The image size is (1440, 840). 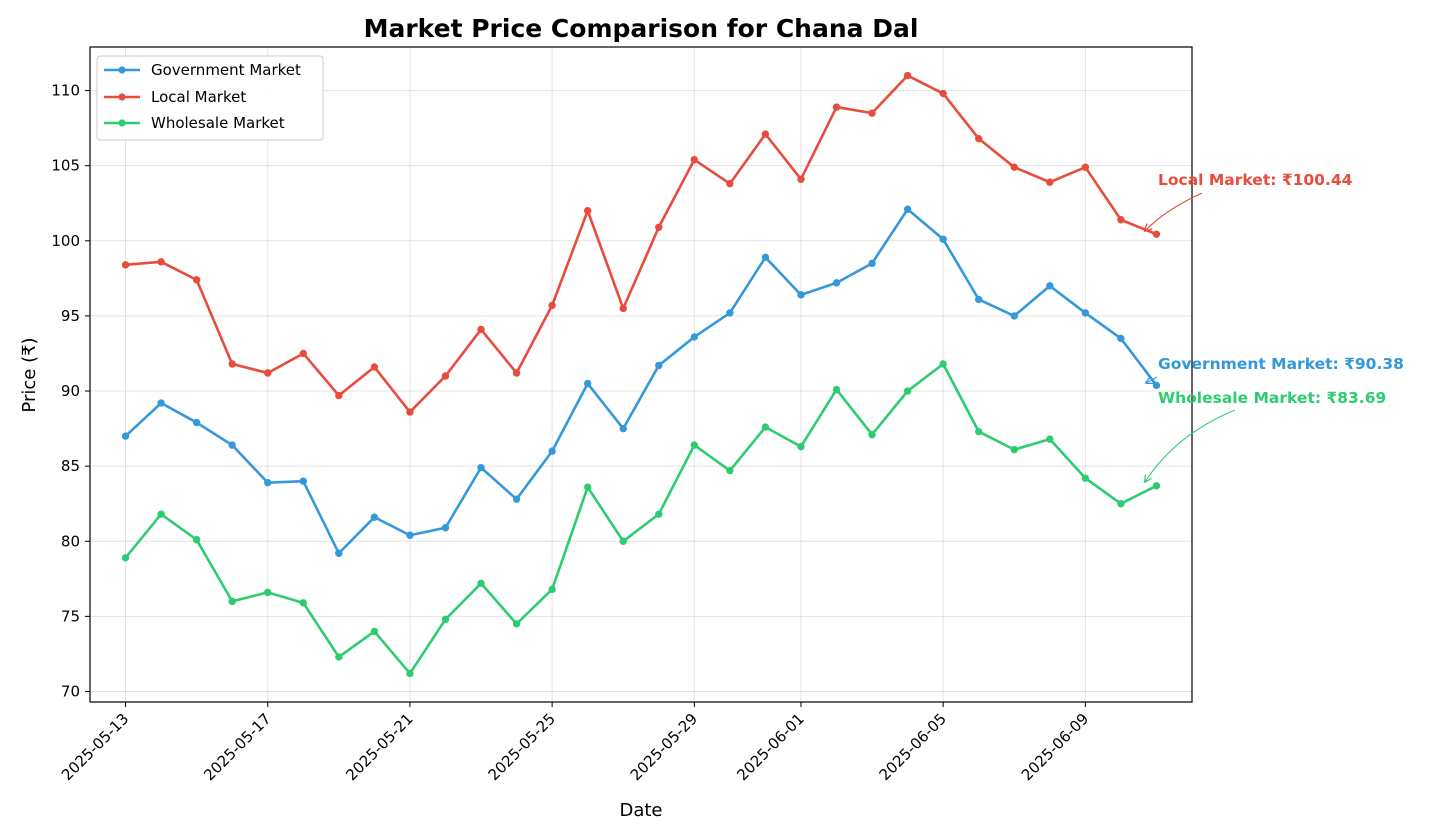 What do you see at coordinates (70, 316) in the screenshot?
I see `y-tick-label: 95` at bounding box center [70, 316].